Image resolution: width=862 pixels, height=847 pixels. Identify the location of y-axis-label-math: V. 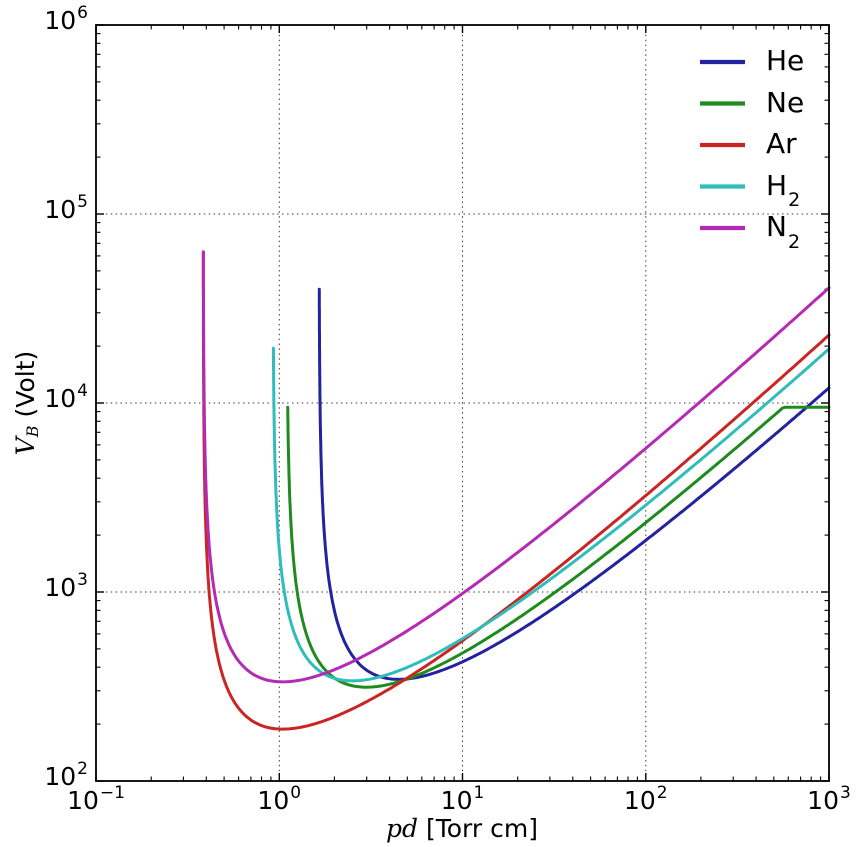
(25, 446).